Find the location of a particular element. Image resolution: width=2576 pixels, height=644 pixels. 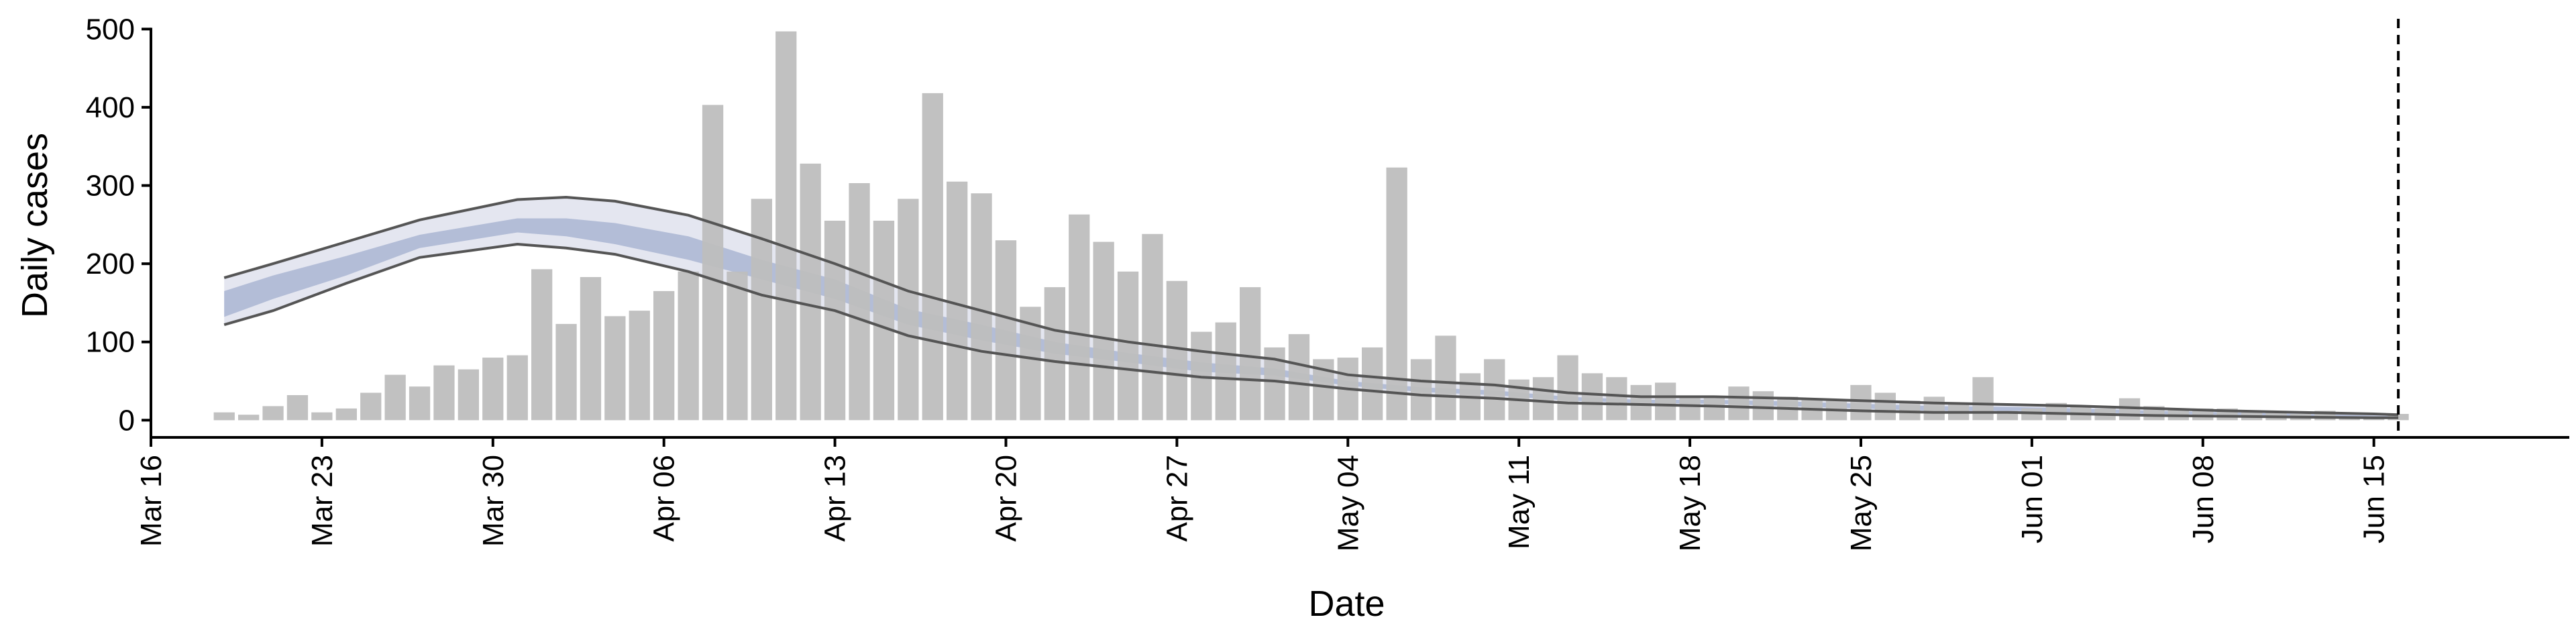

x-tick-label: May 18 is located at coordinates (1690, 503).